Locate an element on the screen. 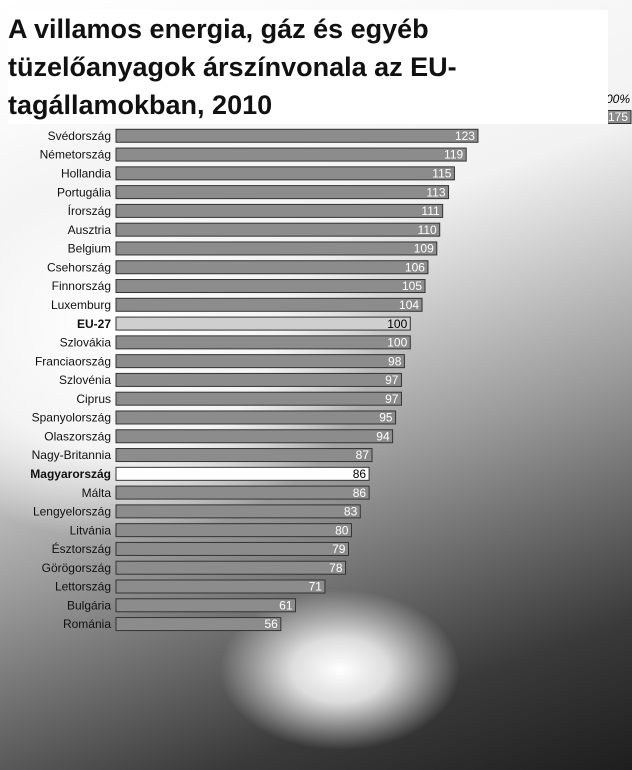 This screenshot has height=770, width=632. category-label: Spanyolország is located at coordinates (71, 418).